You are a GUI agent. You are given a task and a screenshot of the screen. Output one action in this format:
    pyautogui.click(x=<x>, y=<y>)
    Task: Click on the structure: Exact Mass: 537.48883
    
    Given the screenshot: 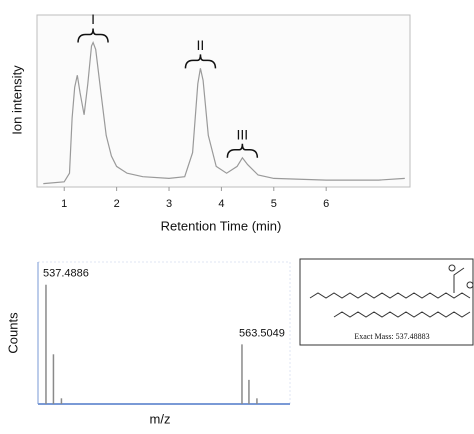 What is the action you would take?
    pyautogui.click(x=386, y=302)
    